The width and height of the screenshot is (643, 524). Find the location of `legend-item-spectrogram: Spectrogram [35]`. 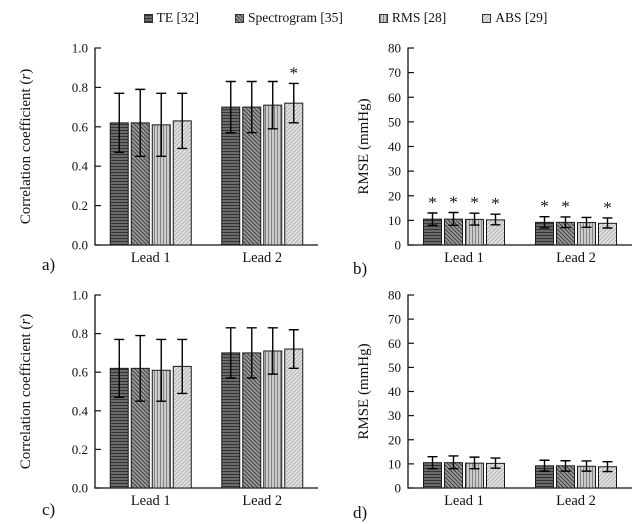

legend-item-spectrogram: Spectrogram [35] is located at coordinates (288, 18).